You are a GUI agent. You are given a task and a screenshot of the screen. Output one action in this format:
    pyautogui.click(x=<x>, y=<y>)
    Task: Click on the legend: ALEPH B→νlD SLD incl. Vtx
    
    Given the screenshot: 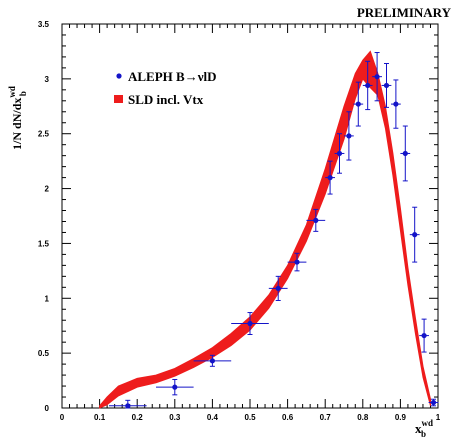 What is the action you would take?
    pyautogui.click(x=165, y=88)
    